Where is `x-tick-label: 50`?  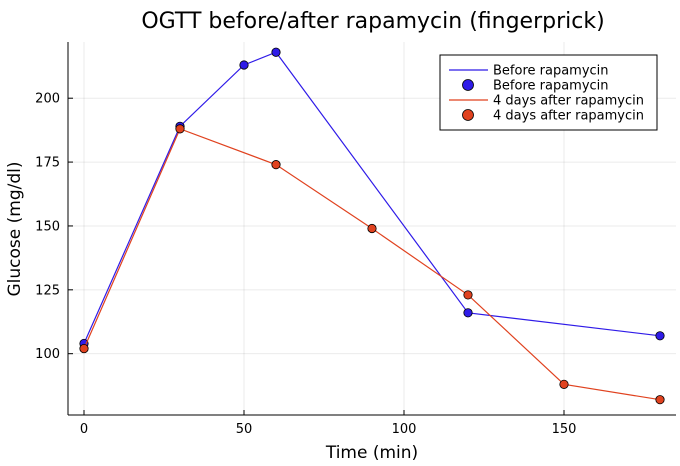 x-tick-label: 50 is located at coordinates (244, 429).